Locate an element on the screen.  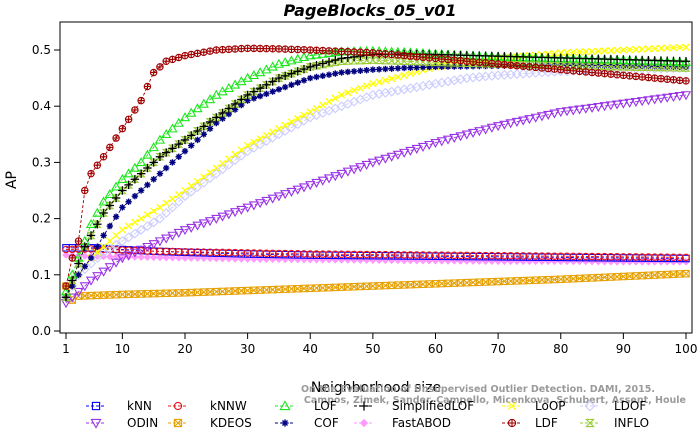
x-tick-label: 100 is located at coordinates (686, 349).